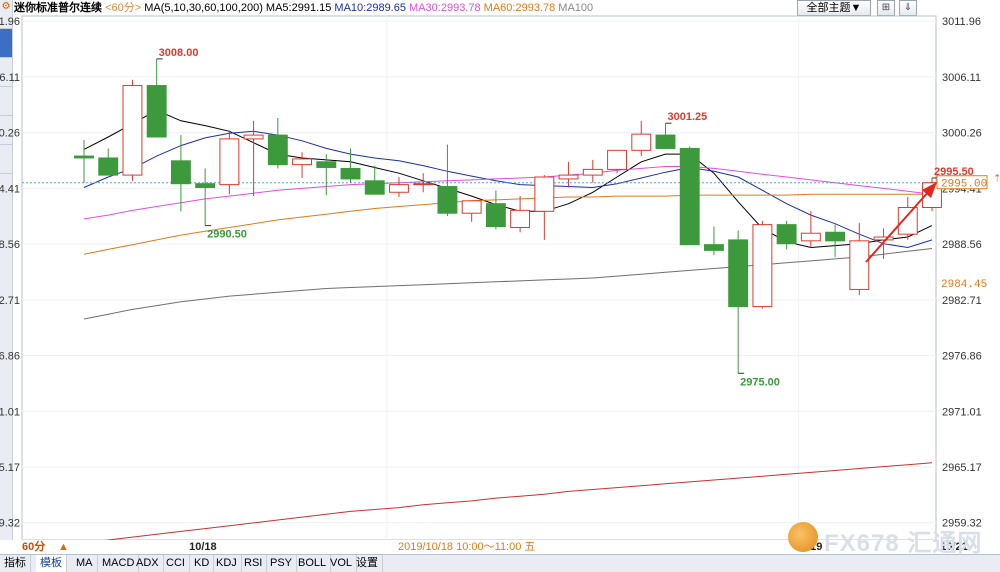 The height and width of the screenshot is (572, 1000). Describe the element at coordinates (10, 412) in the screenshot. I see `y-tick-label-left: 2971.01` at that location.